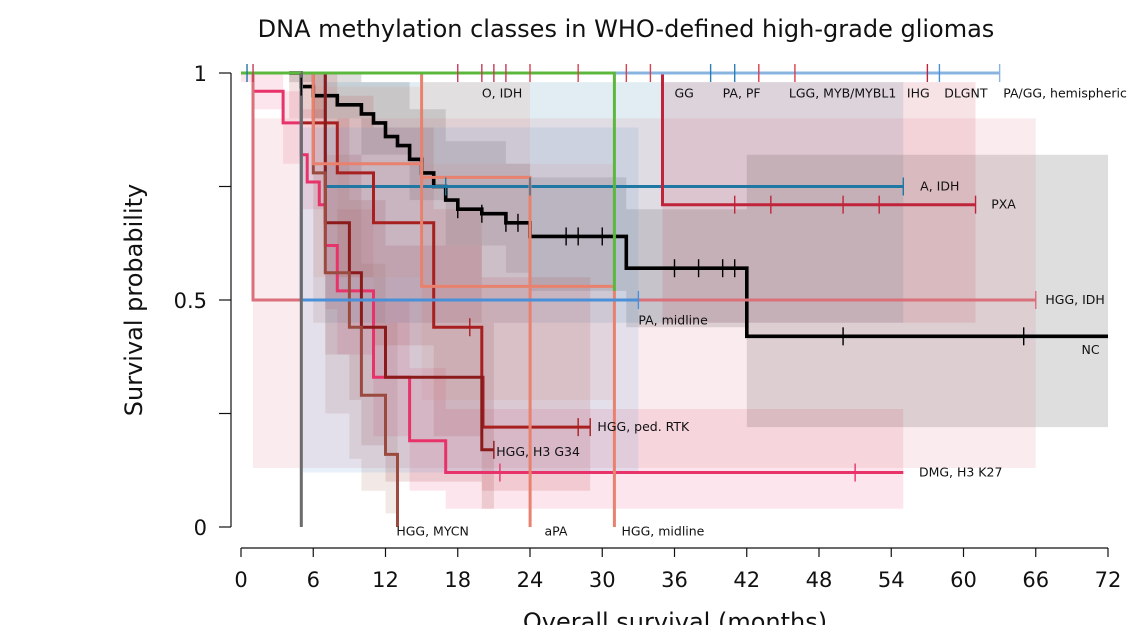 Image resolution: width=1146 pixels, height=625 pixels. I want to click on y-tick-label: 0.5, so click(190, 301).